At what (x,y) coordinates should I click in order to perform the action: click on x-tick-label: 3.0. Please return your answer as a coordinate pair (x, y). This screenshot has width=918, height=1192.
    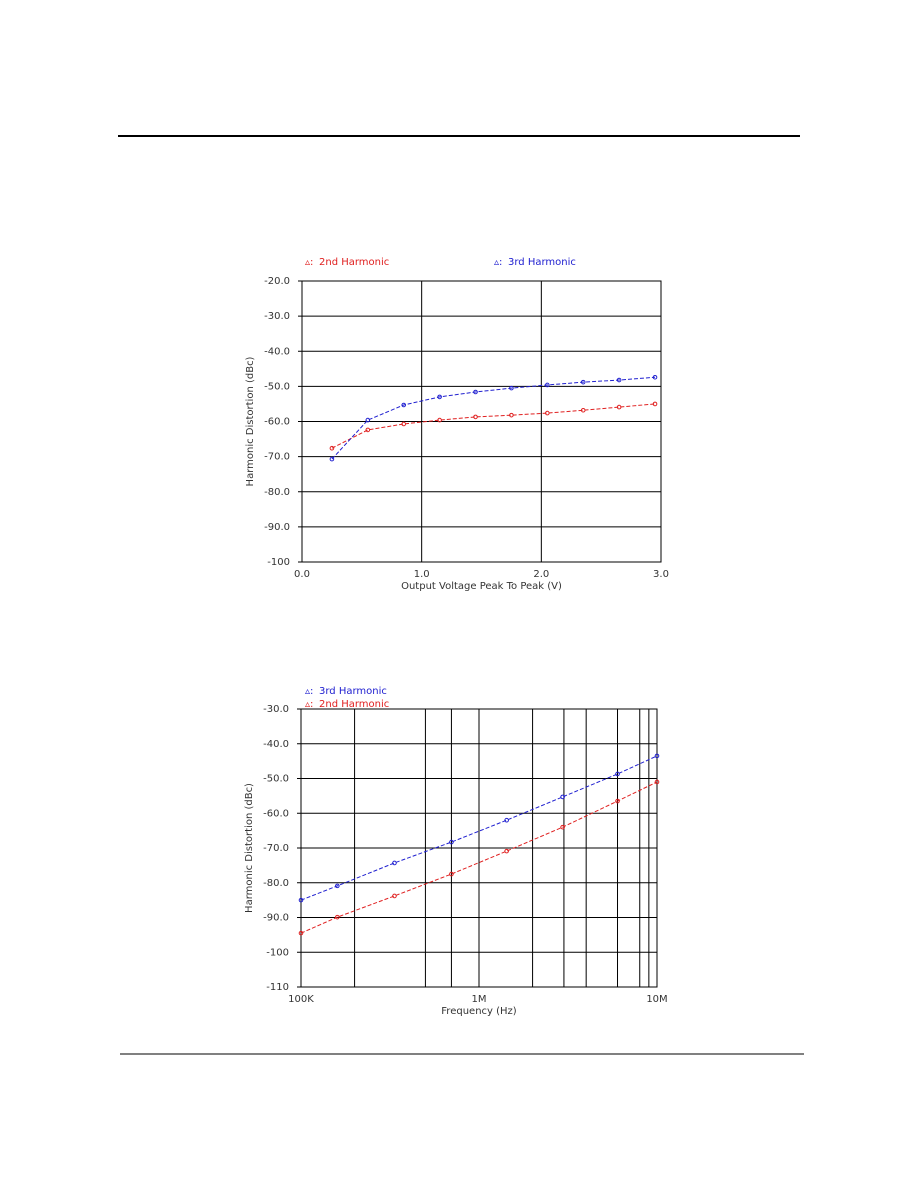
    Looking at the image, I should click on (661, 574).